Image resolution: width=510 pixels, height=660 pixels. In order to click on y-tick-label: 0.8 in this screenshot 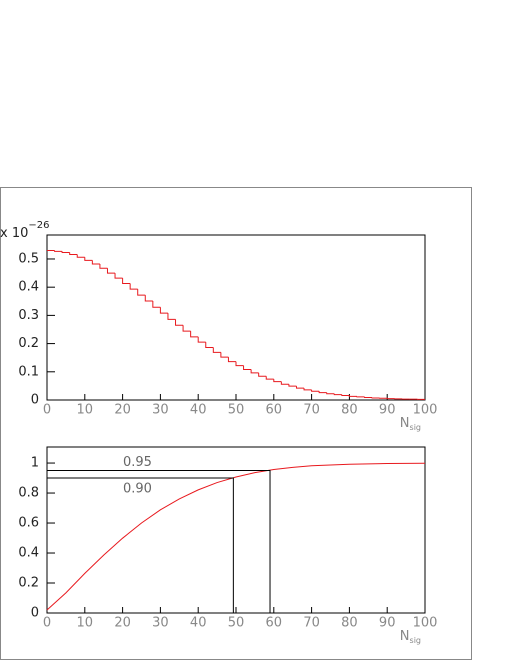, I will do `click(28, 493)`.